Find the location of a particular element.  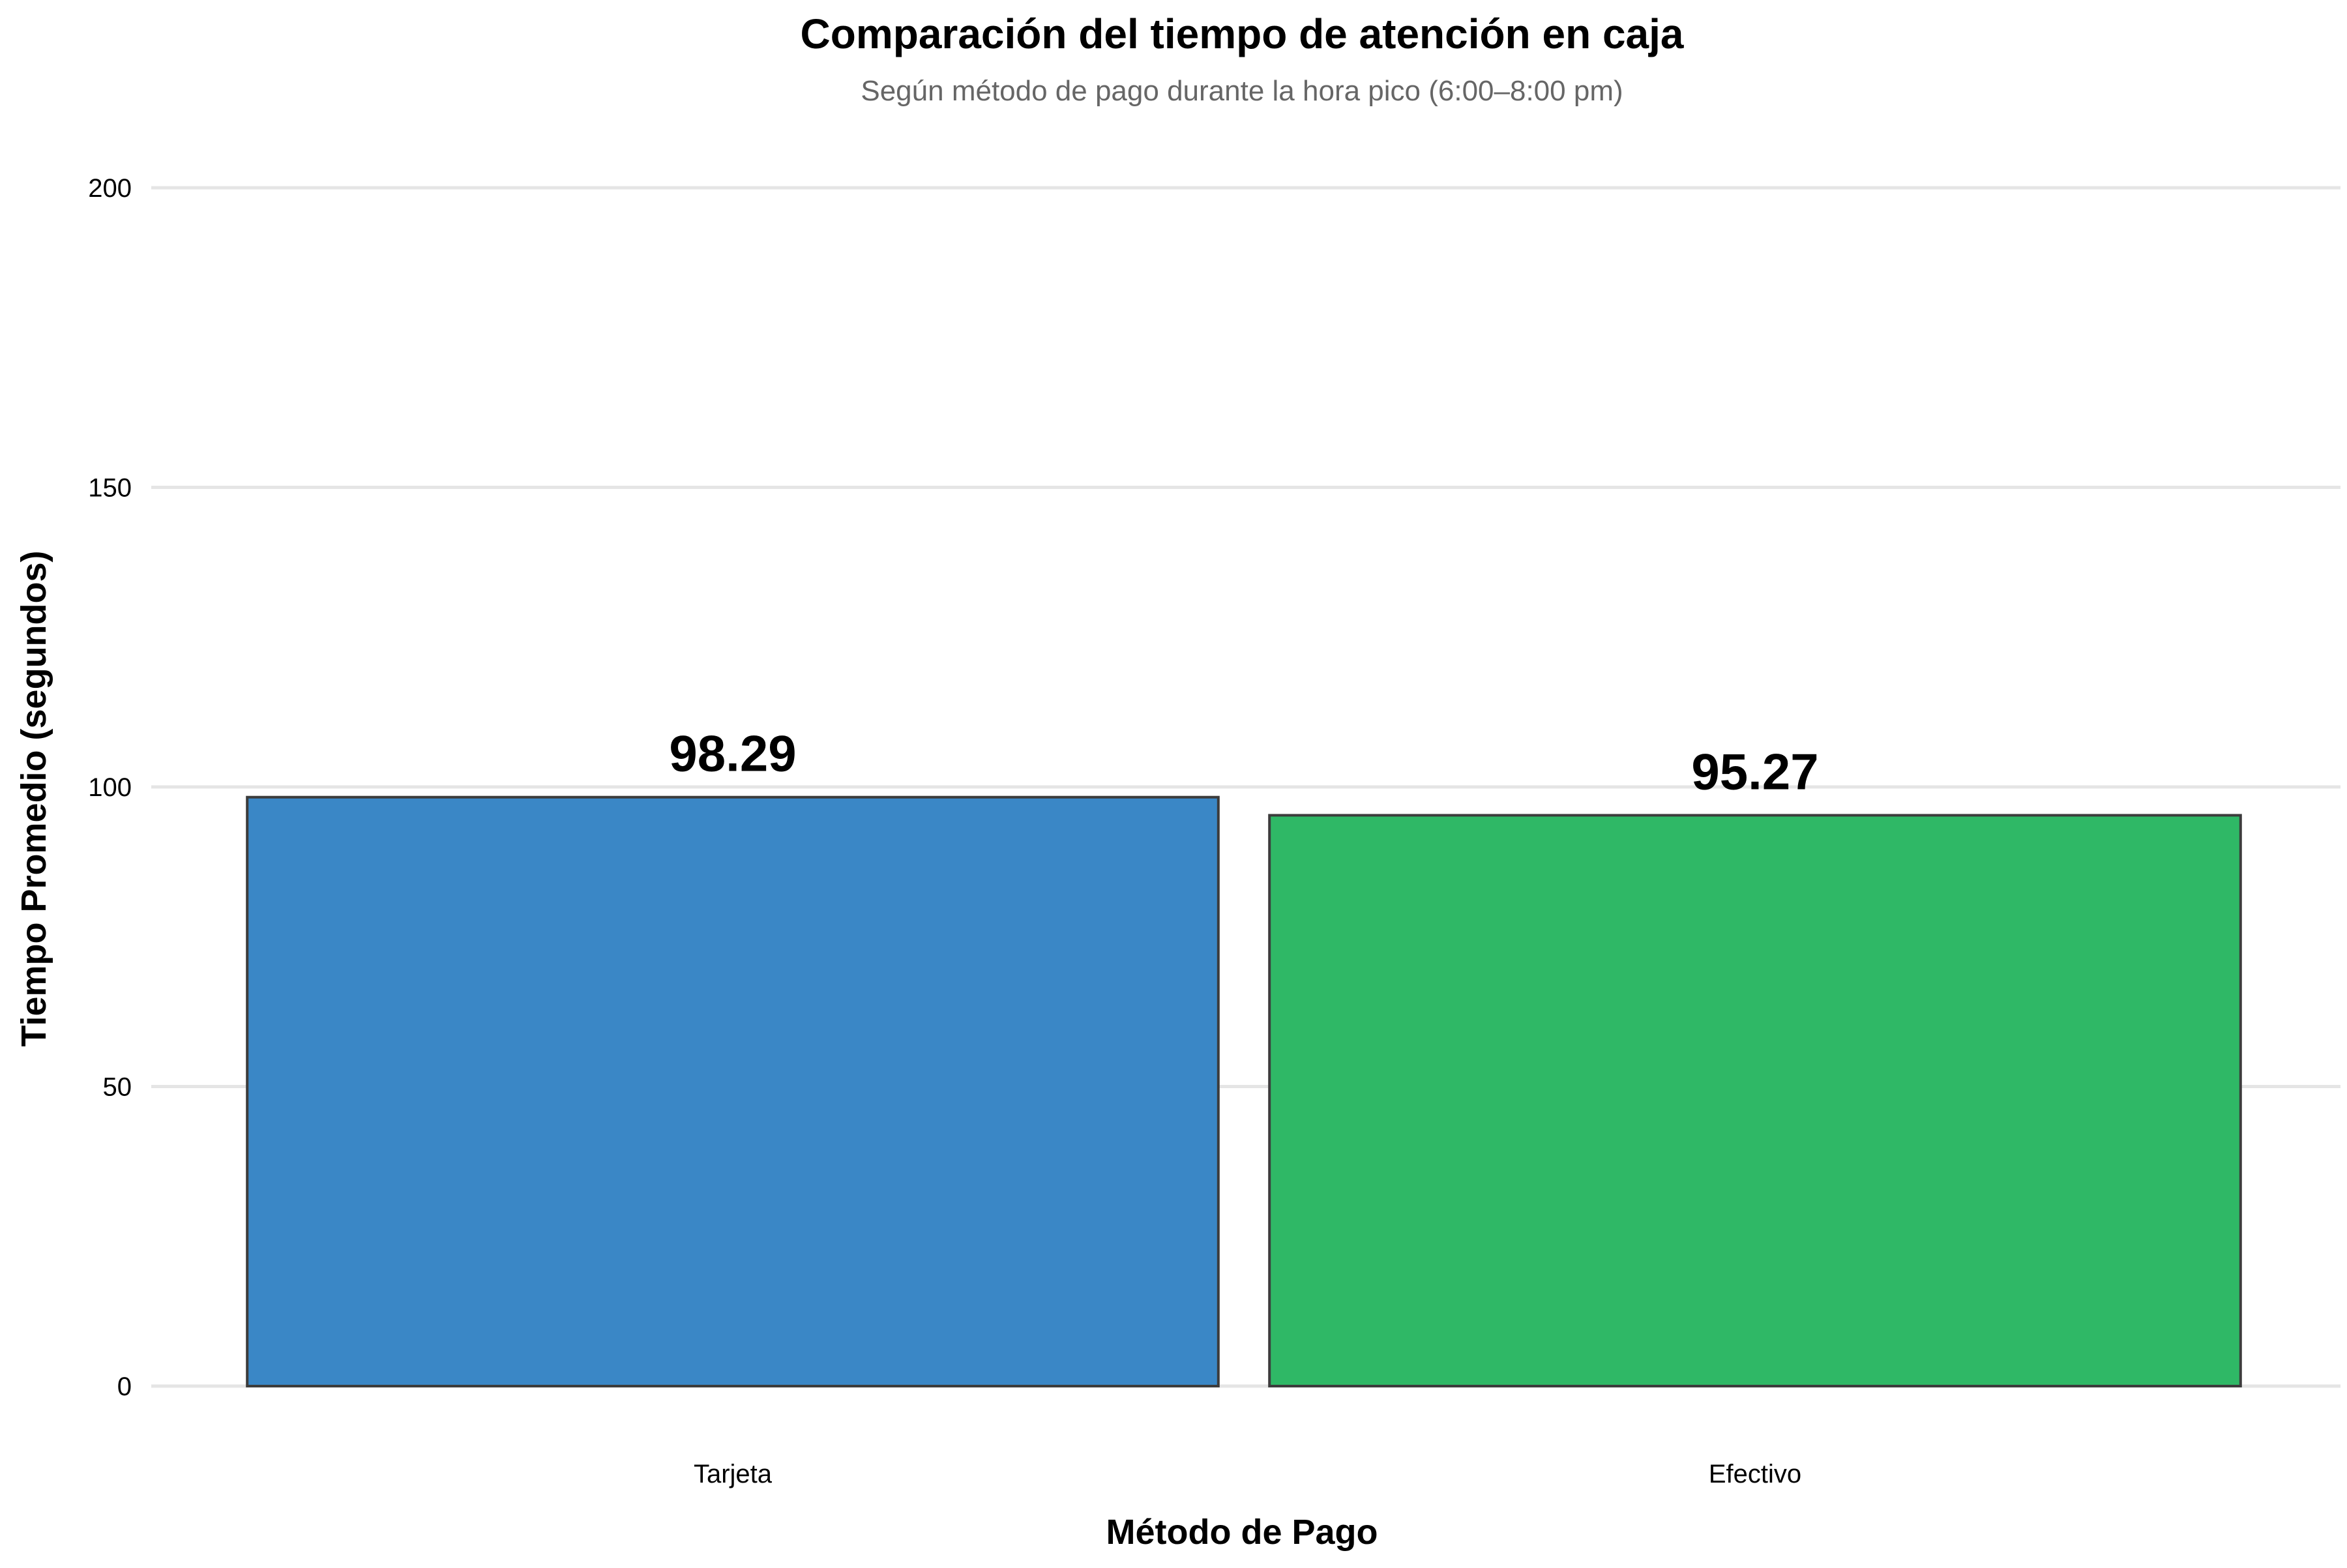

y-tick-label: 100 is located at coordinates (110, 788).